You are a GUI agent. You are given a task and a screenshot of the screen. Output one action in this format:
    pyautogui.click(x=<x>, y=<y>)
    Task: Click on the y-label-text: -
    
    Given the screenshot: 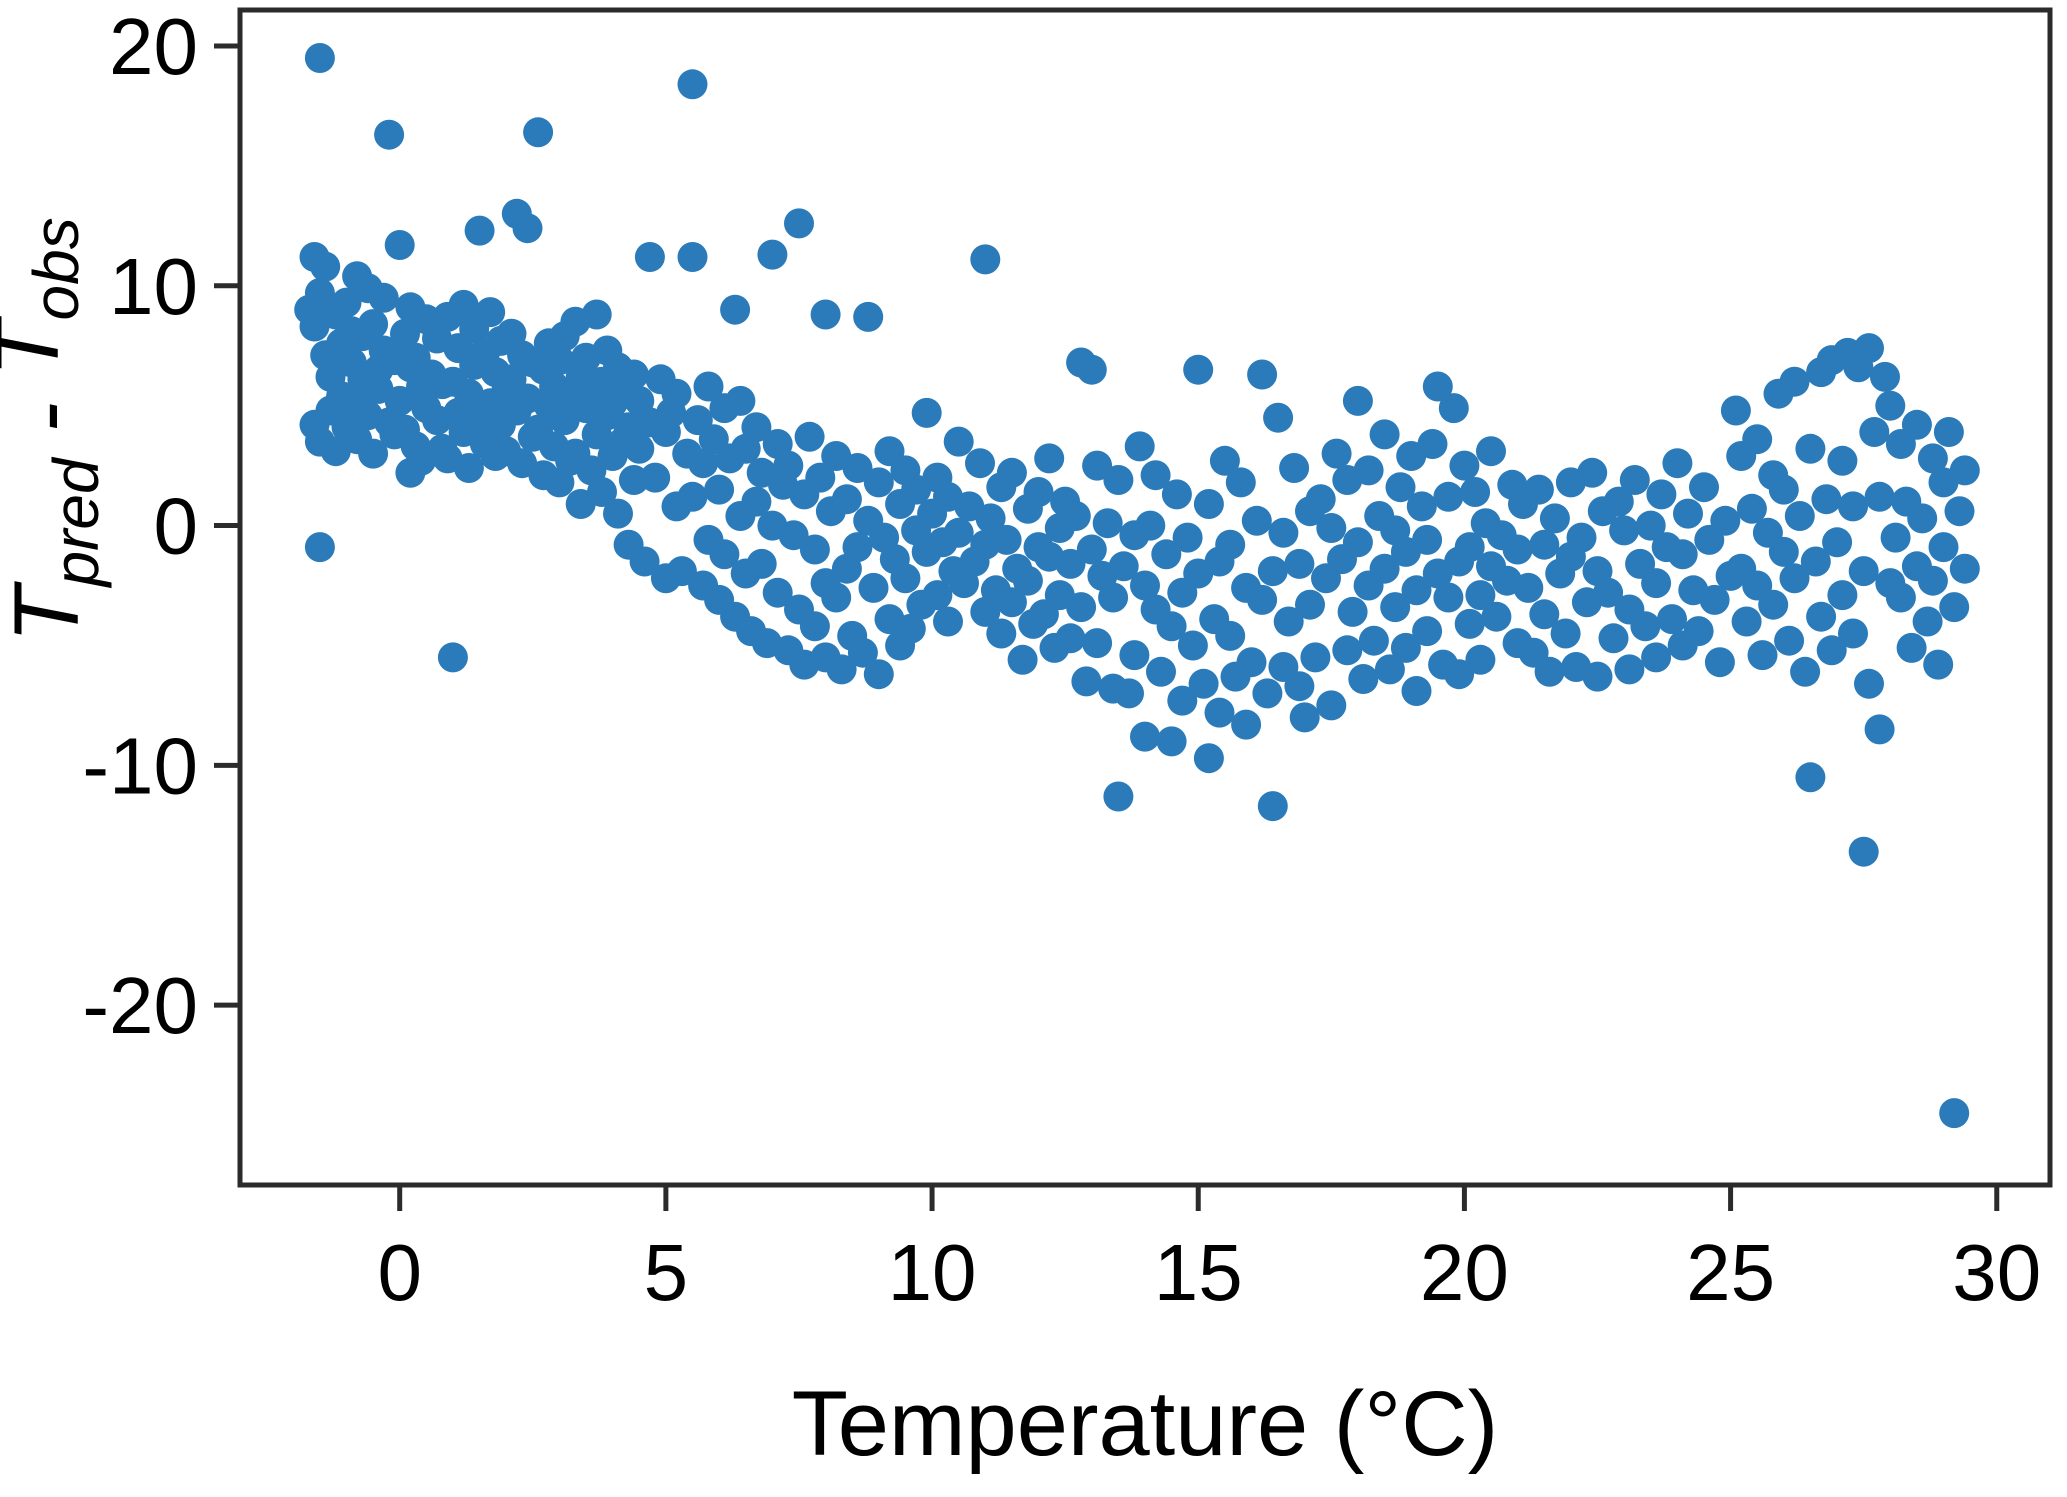 What is the action you would take?
    pyautogui.click(x=49, y=418)
    